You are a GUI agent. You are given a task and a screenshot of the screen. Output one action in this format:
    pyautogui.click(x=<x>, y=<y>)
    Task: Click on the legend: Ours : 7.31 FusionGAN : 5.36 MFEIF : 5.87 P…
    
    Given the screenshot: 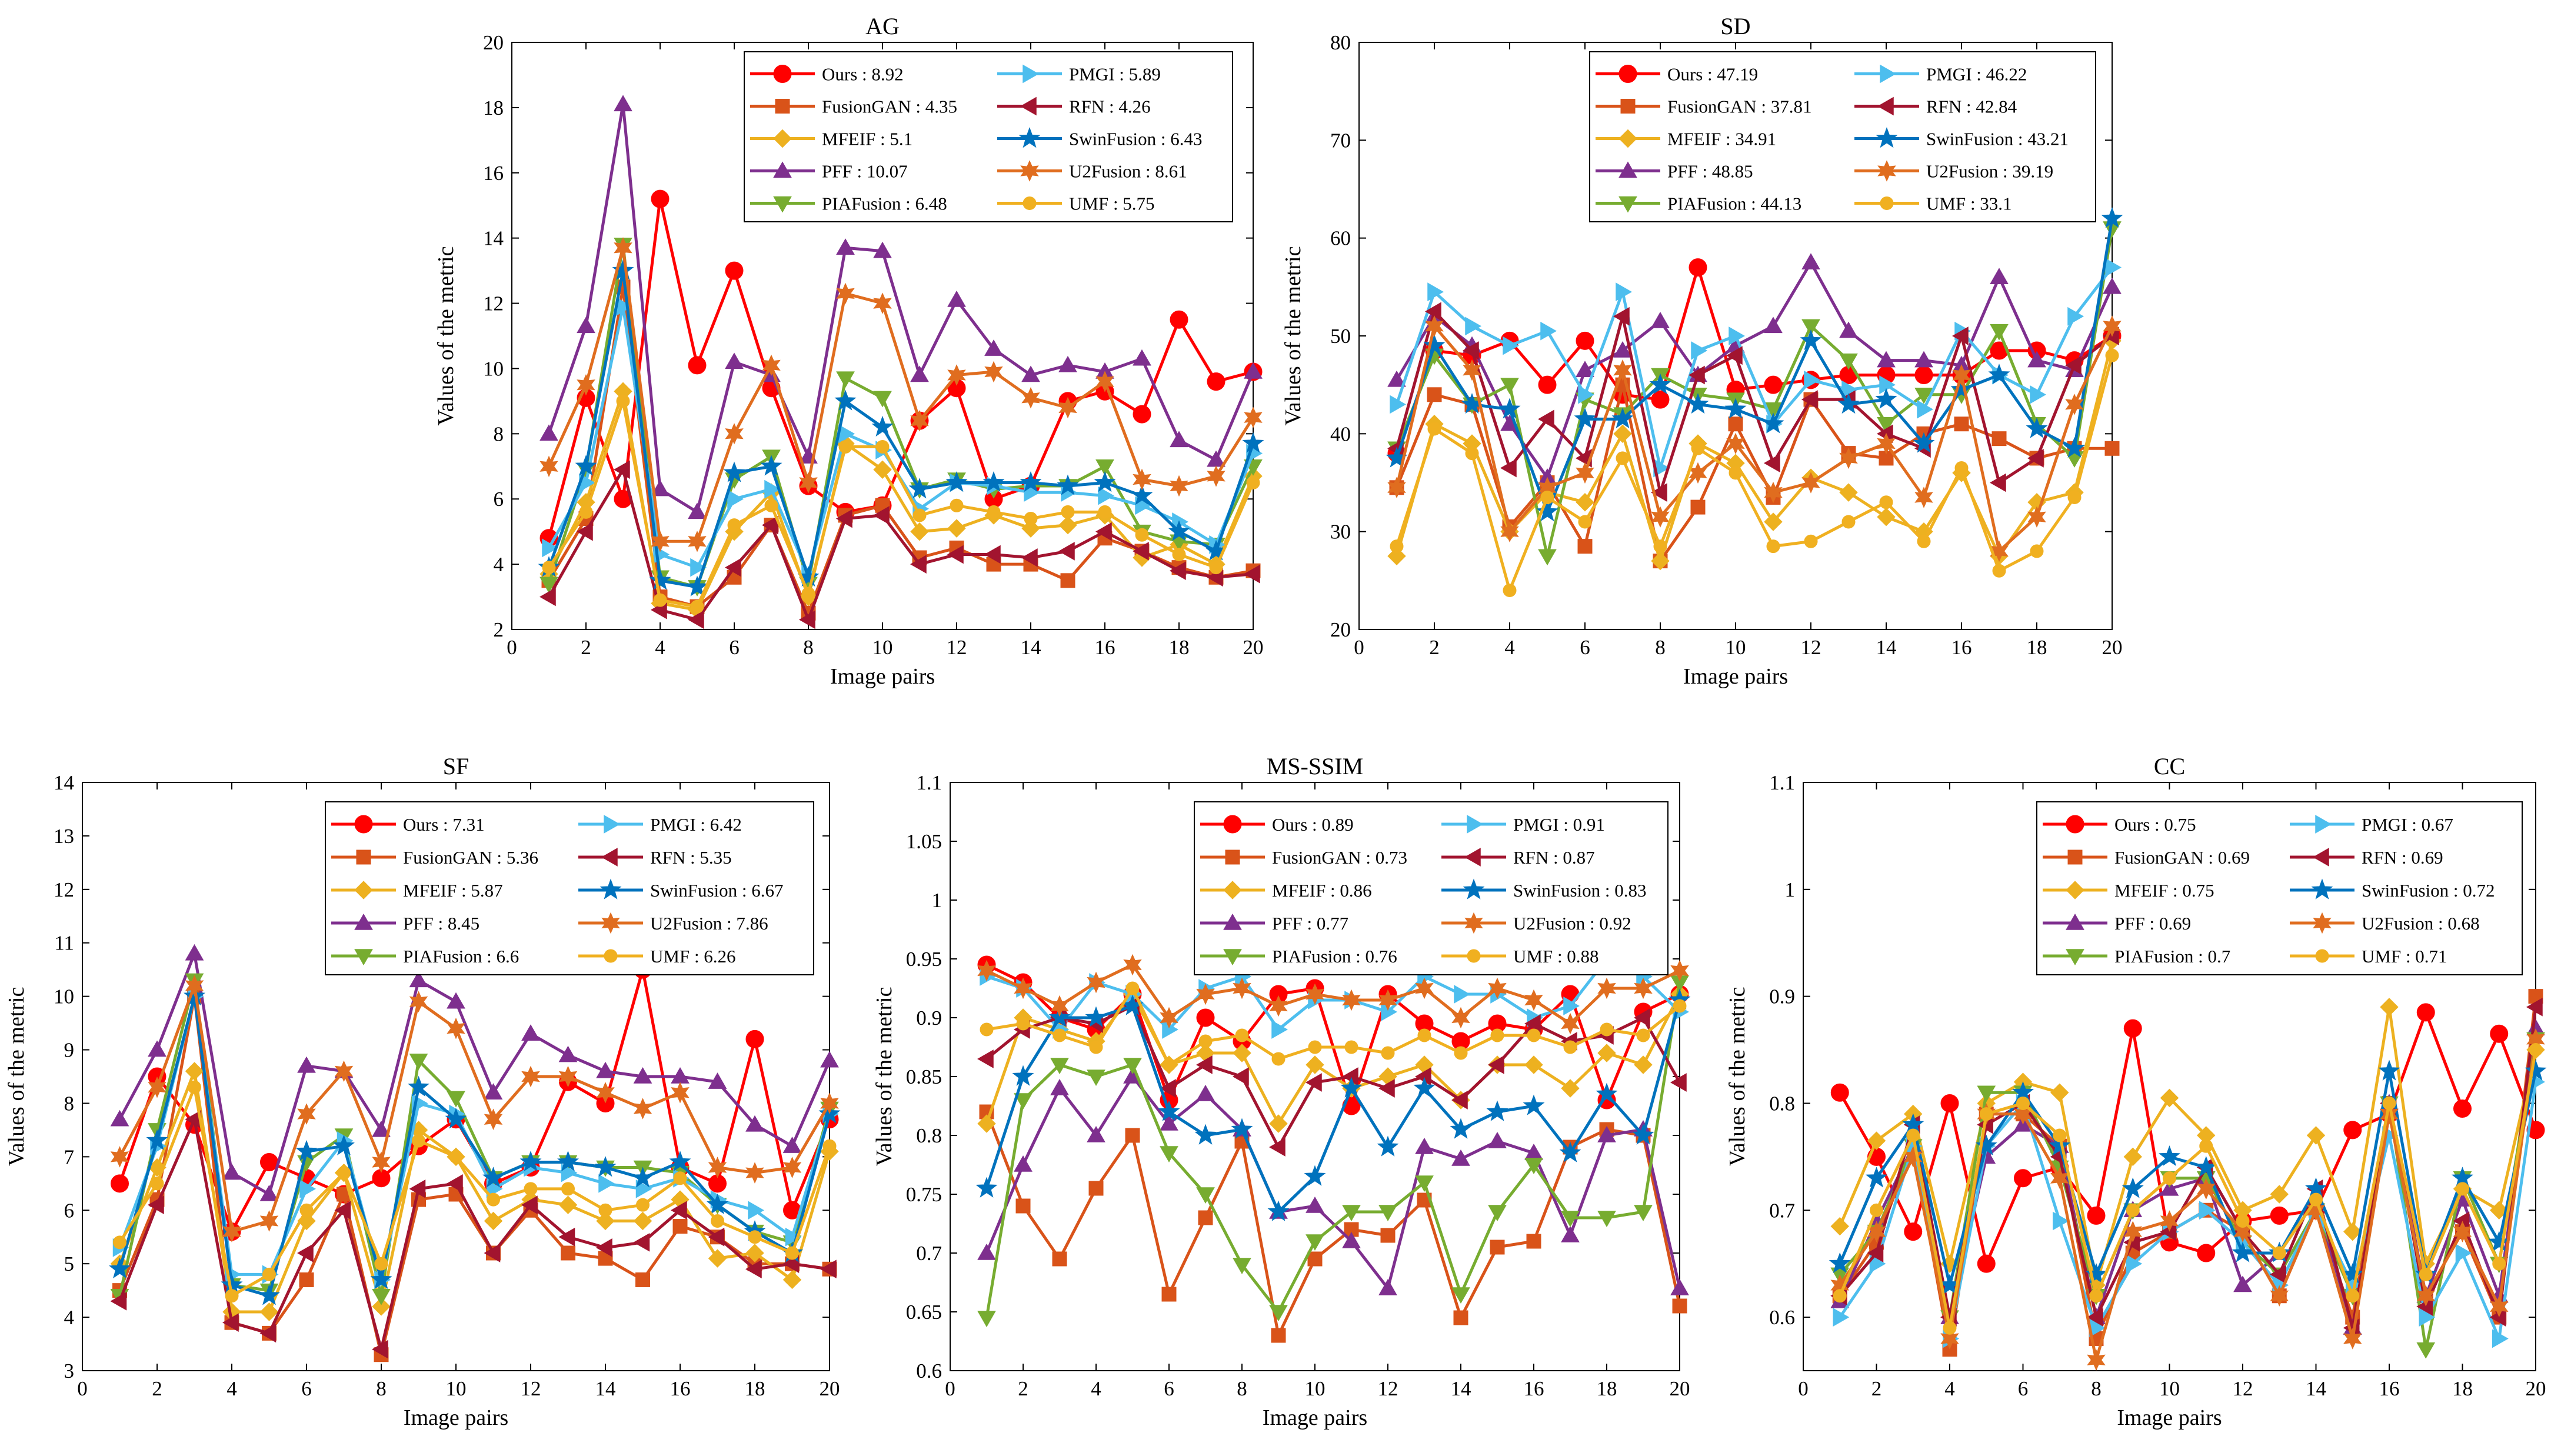 What is the action you would take?
    pyautogui.click(x=569, y=888)
    